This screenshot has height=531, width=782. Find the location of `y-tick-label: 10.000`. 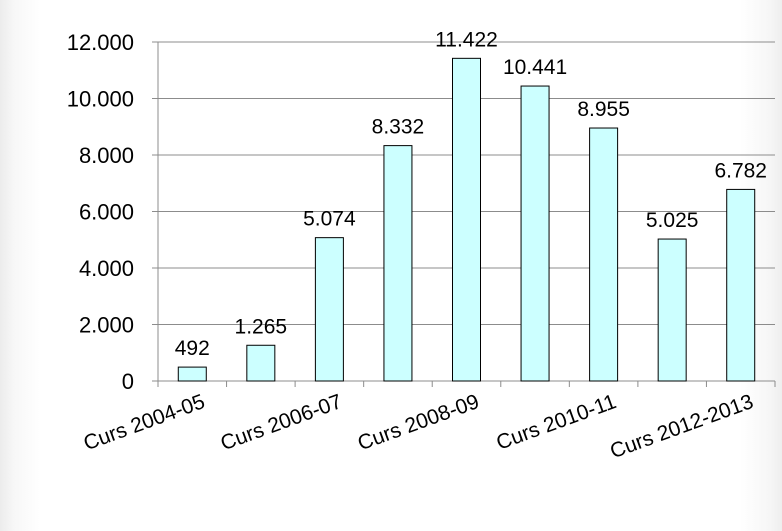

y-tick-label: 10.000 is located at coordinates (100, 99).